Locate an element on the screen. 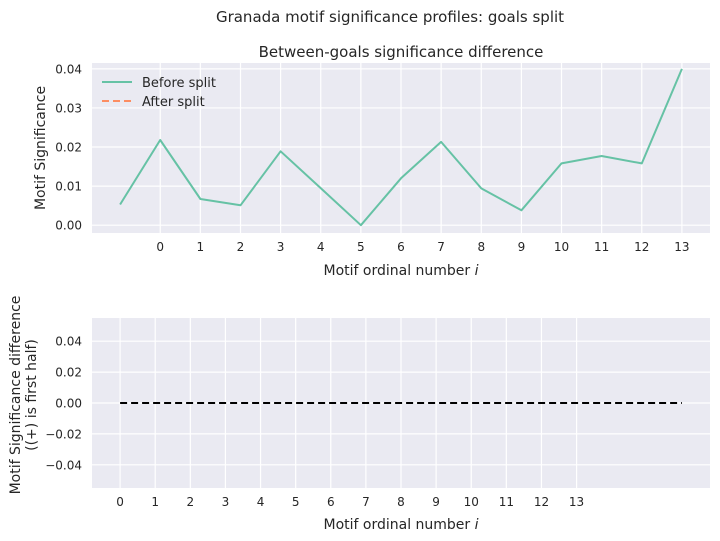 The width and height of the screenshot is (720, 541). y-tick-label: 0.03 is located at coordinates (68, 108).